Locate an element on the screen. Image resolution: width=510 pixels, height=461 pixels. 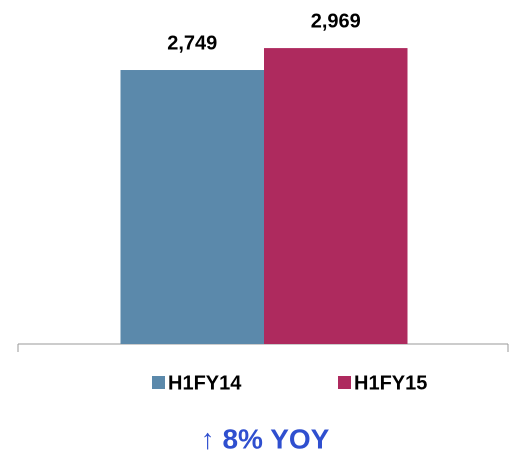
annotation: ↑ 8% YOY is located at coordinates (265, 438).